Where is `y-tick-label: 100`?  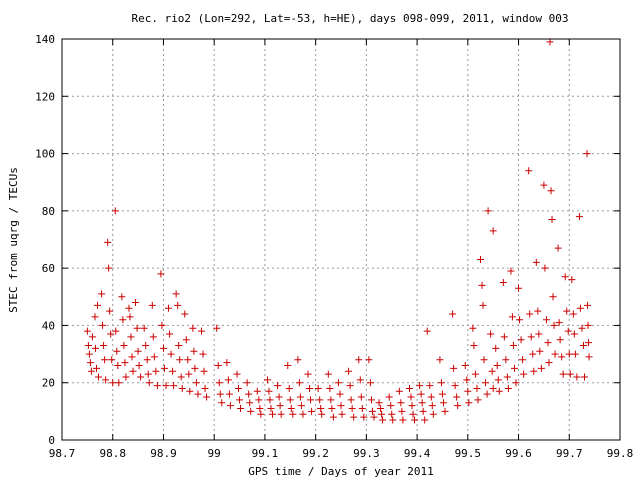 y-tick-label: 100 is located at coordinates (45, 154).